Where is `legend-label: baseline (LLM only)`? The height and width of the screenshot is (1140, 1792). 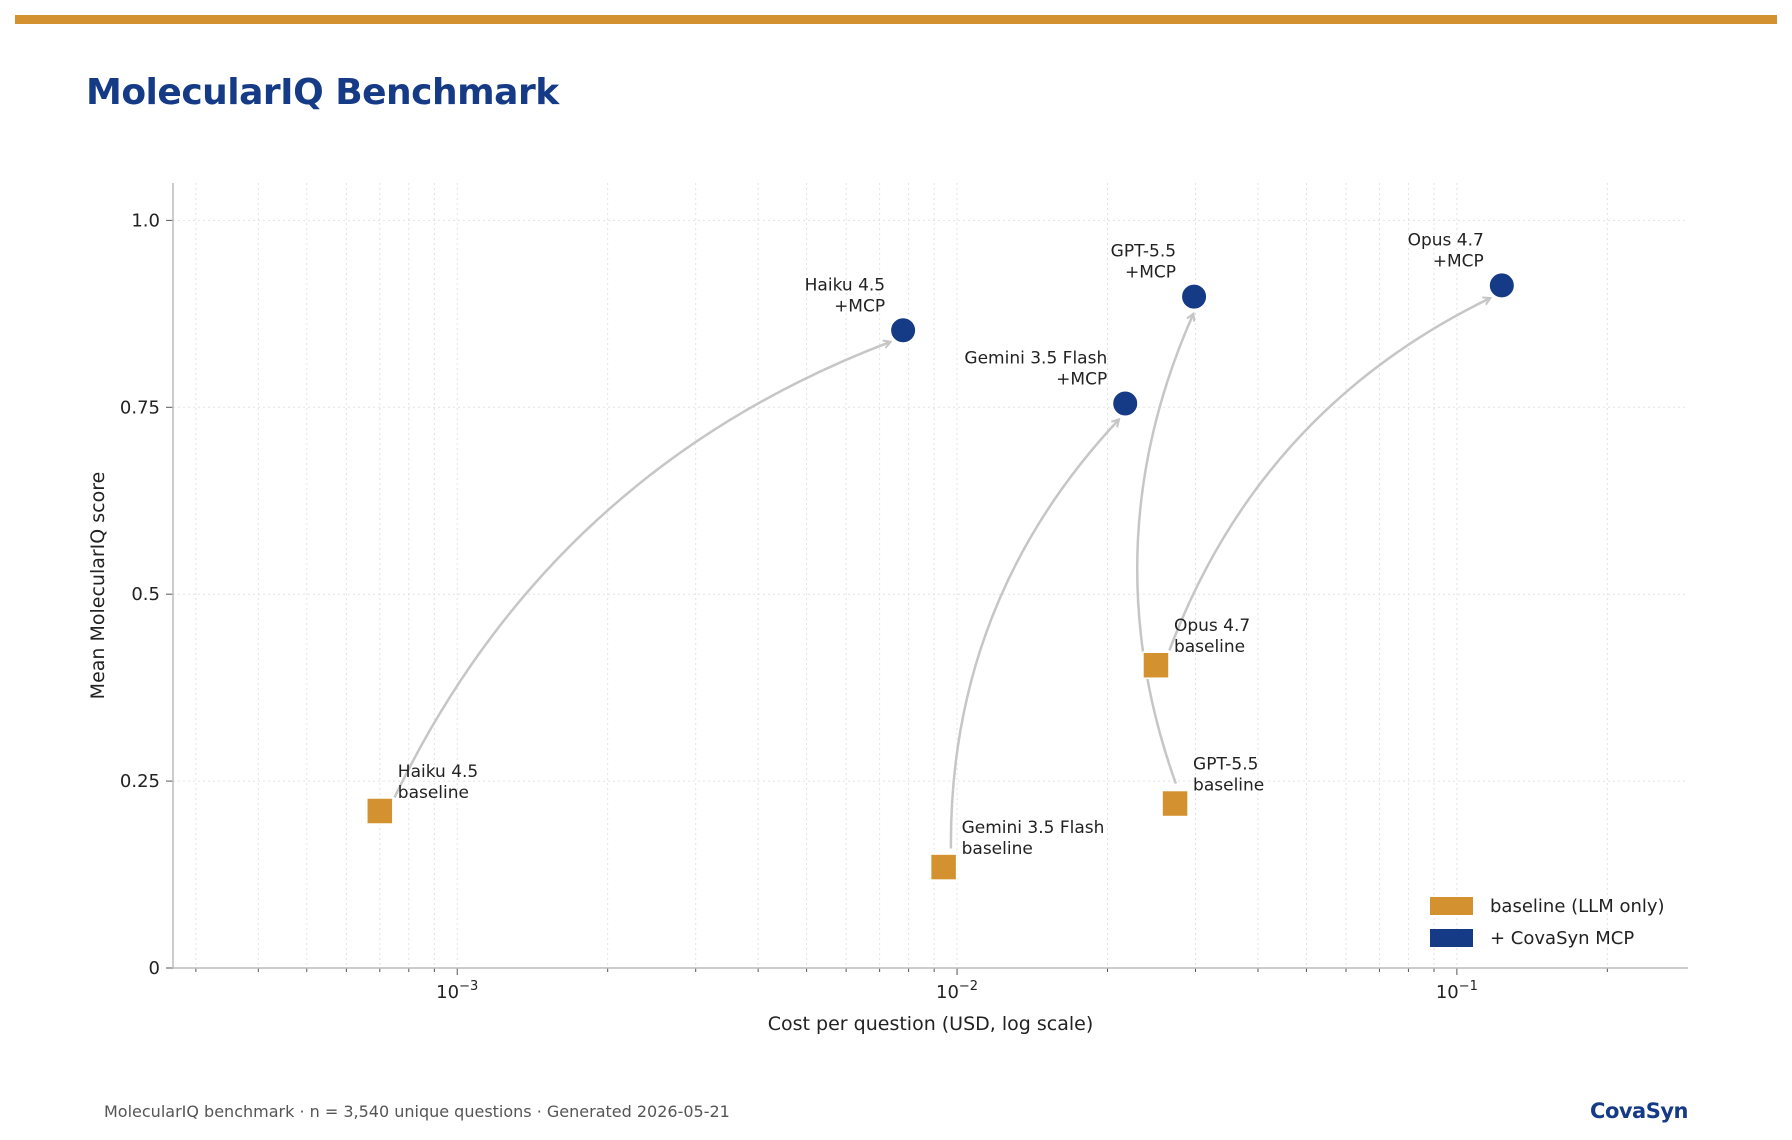
legend-label: baseline (LLM only) is located at coordinates (1577, 906).